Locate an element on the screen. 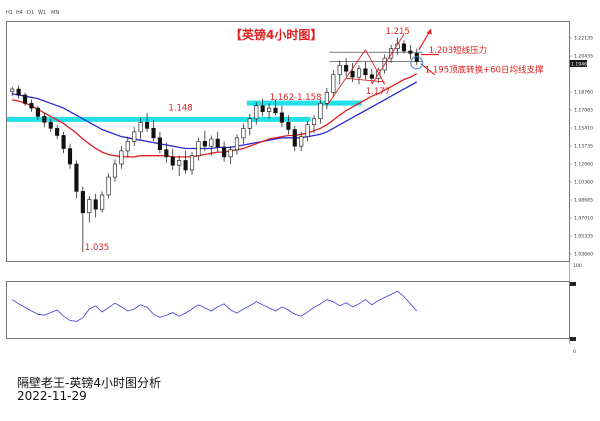 This screenshot has height=421, width=600. y-tick-label: 1.07010 is located at coordinates (583, 219).